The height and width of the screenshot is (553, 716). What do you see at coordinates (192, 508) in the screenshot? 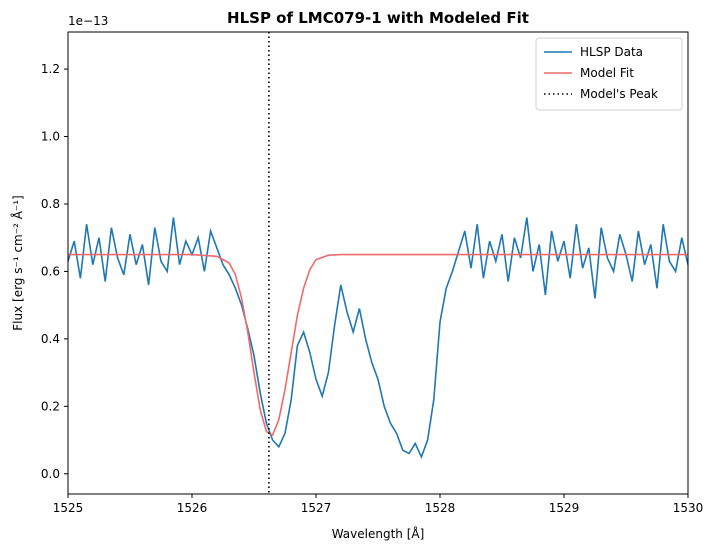
I see `x-tick-label: 1526` at bounding box center [192, 508].